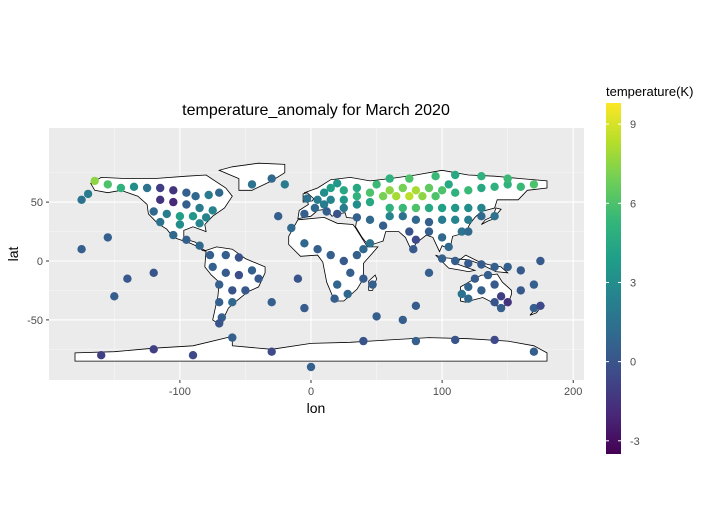 This screenshot has width=720, height=520. What do you see at coordinates (613, 278) in the screenshot?
I see `legend-colorbar` at bounding box center [613, 278].